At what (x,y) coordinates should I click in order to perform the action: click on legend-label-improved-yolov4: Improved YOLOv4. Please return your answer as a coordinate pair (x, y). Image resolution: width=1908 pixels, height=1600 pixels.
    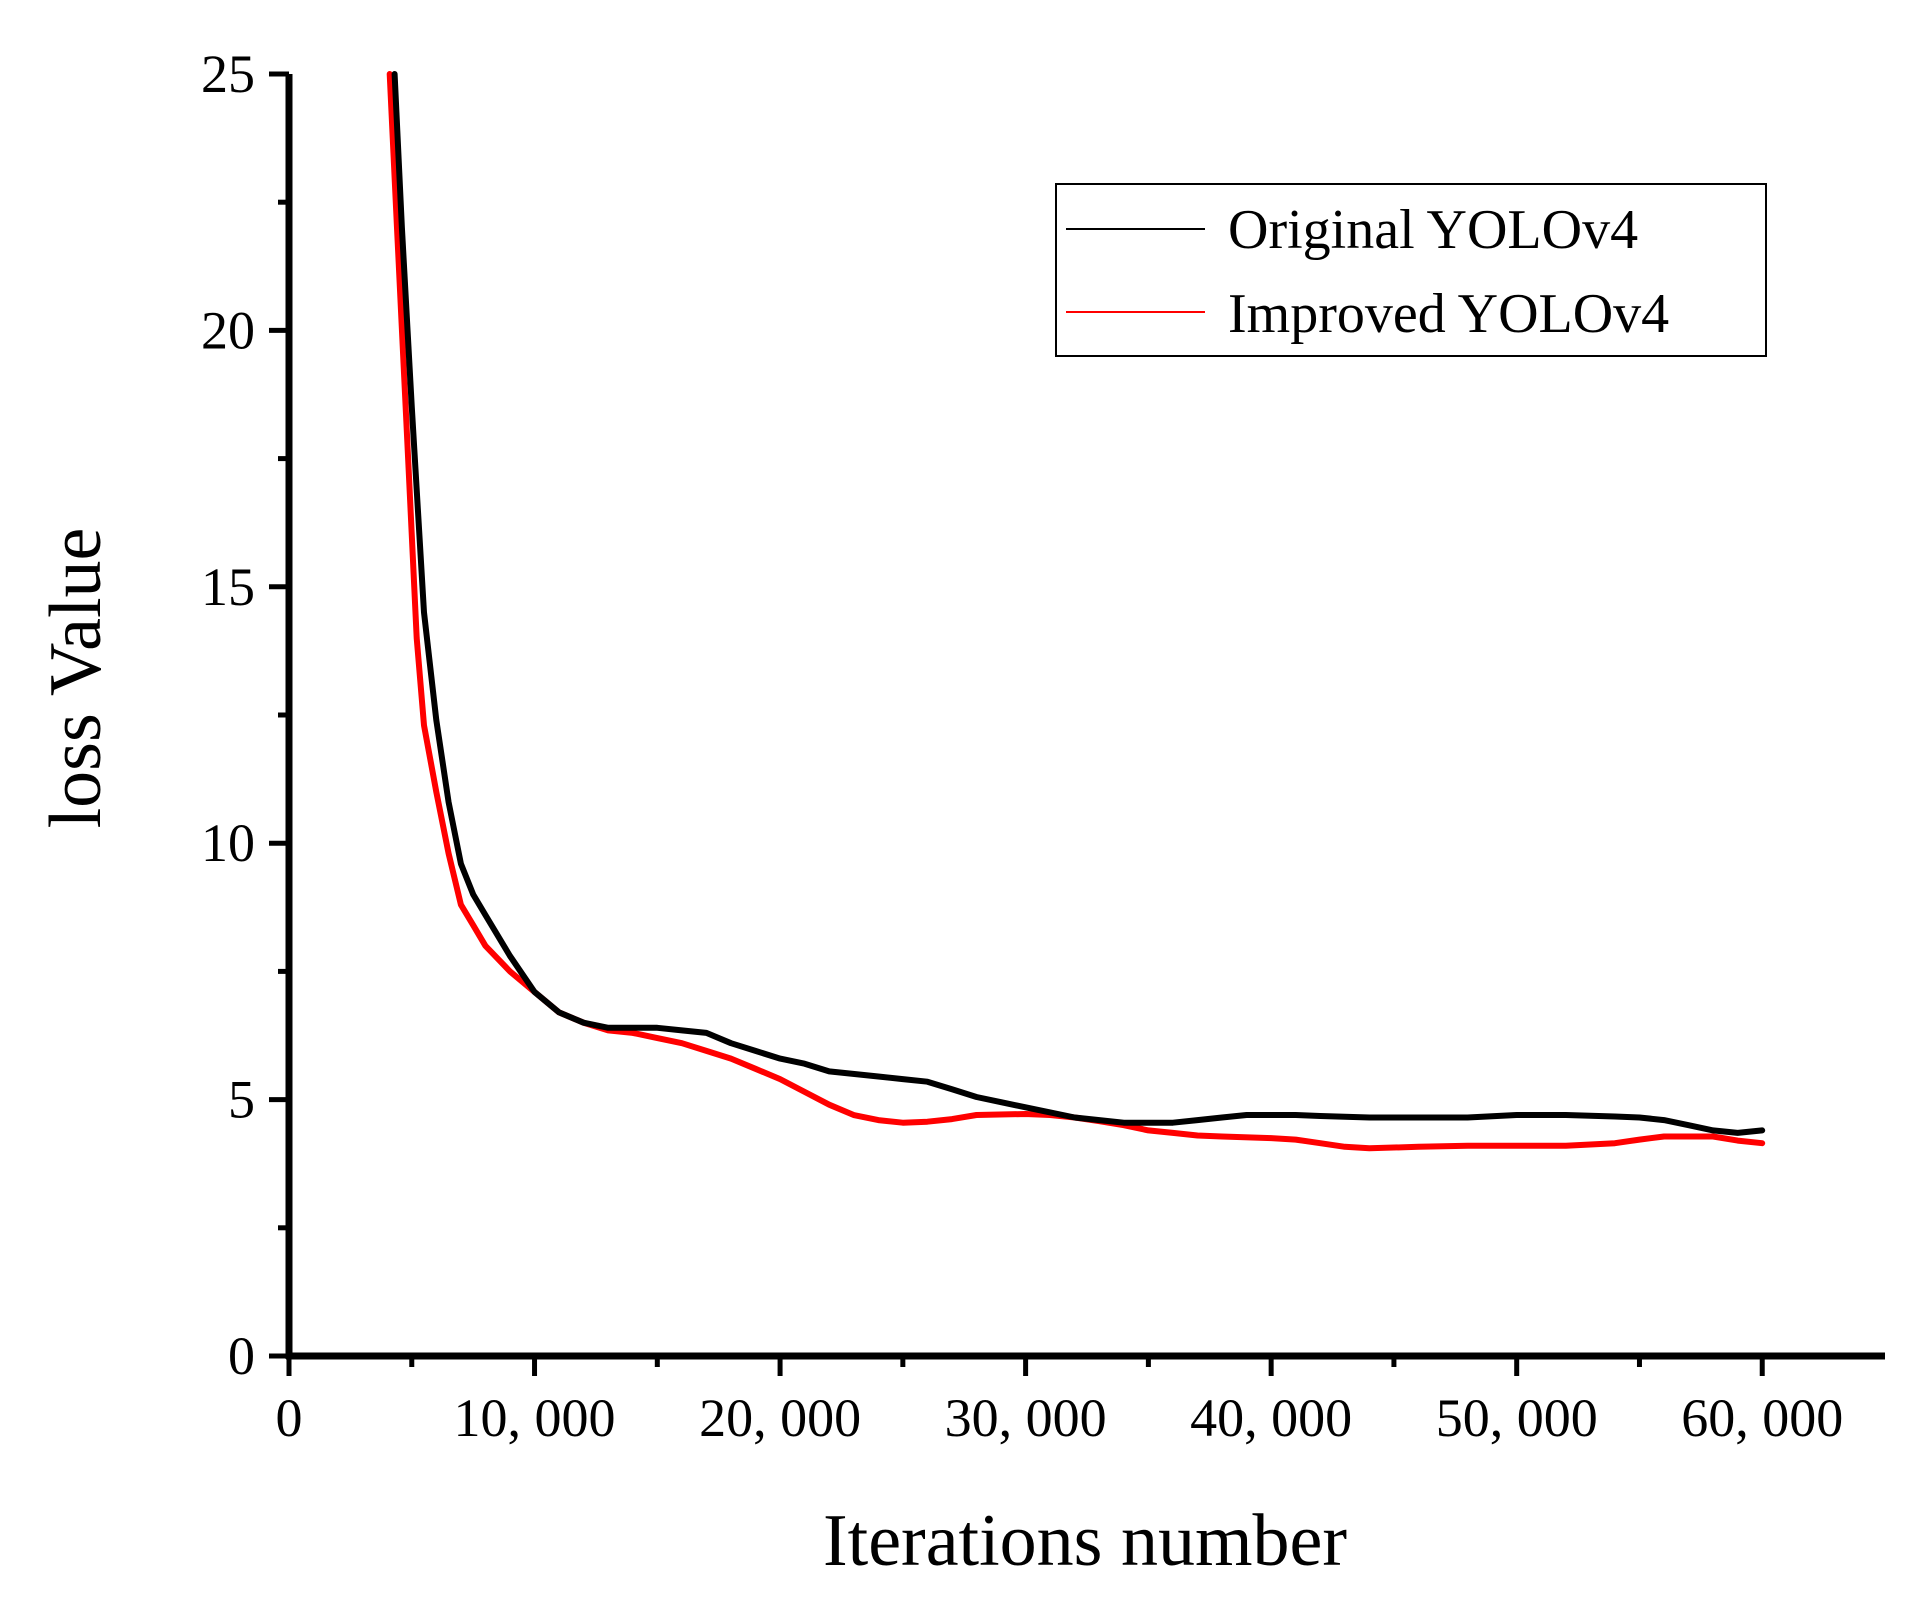
    Looking at the image, I should click on (1448, 314).